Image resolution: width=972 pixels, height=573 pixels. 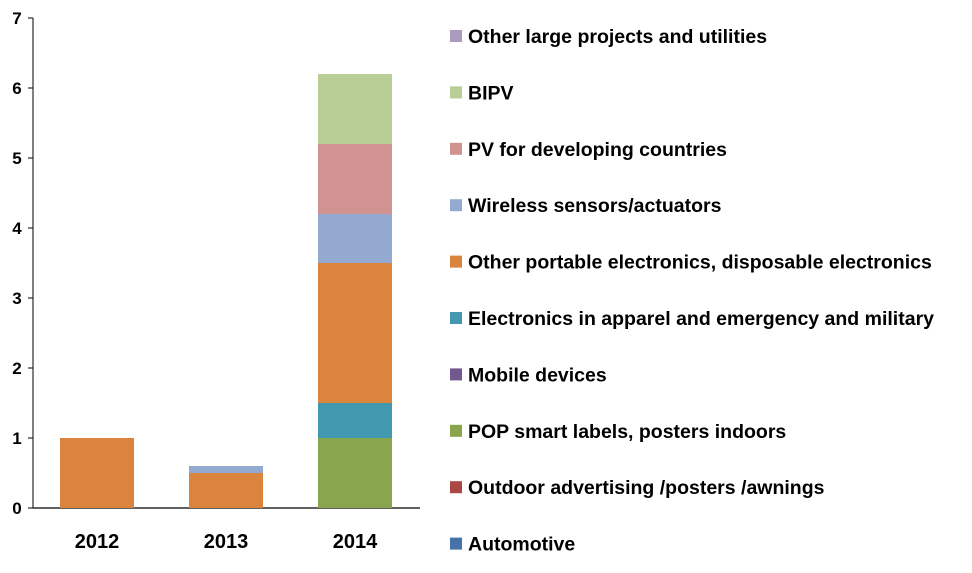 What do you see at coordinates (491, 93) in the screenshot?
I see `legend-label: BIPV` at bounding box center [491, 93].